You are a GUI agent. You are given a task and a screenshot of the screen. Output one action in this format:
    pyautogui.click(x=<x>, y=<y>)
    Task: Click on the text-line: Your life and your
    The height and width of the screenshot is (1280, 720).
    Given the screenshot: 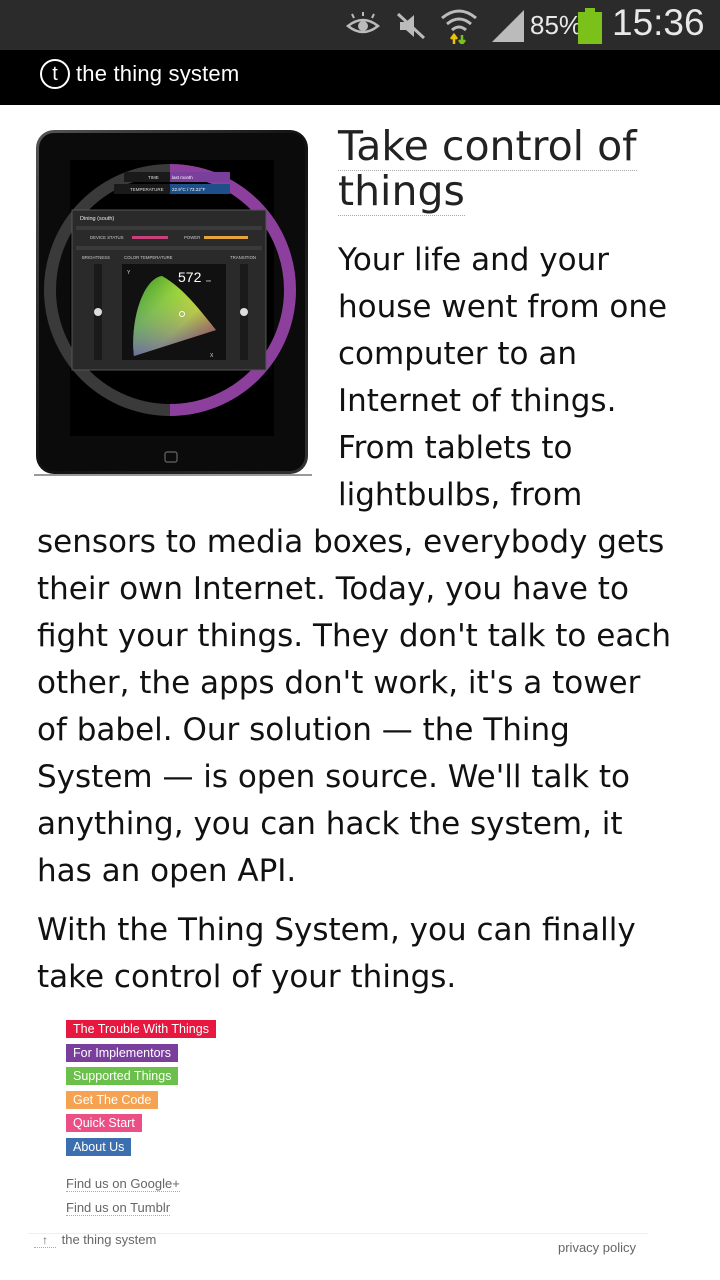 What is the action you would take?
    pyautogui.click(x=473, y=260)
    